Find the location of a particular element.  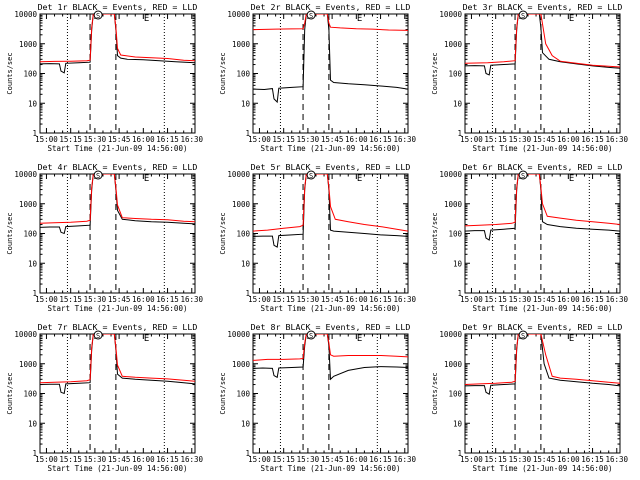

plot-frame is located at coordinates (542, 233).